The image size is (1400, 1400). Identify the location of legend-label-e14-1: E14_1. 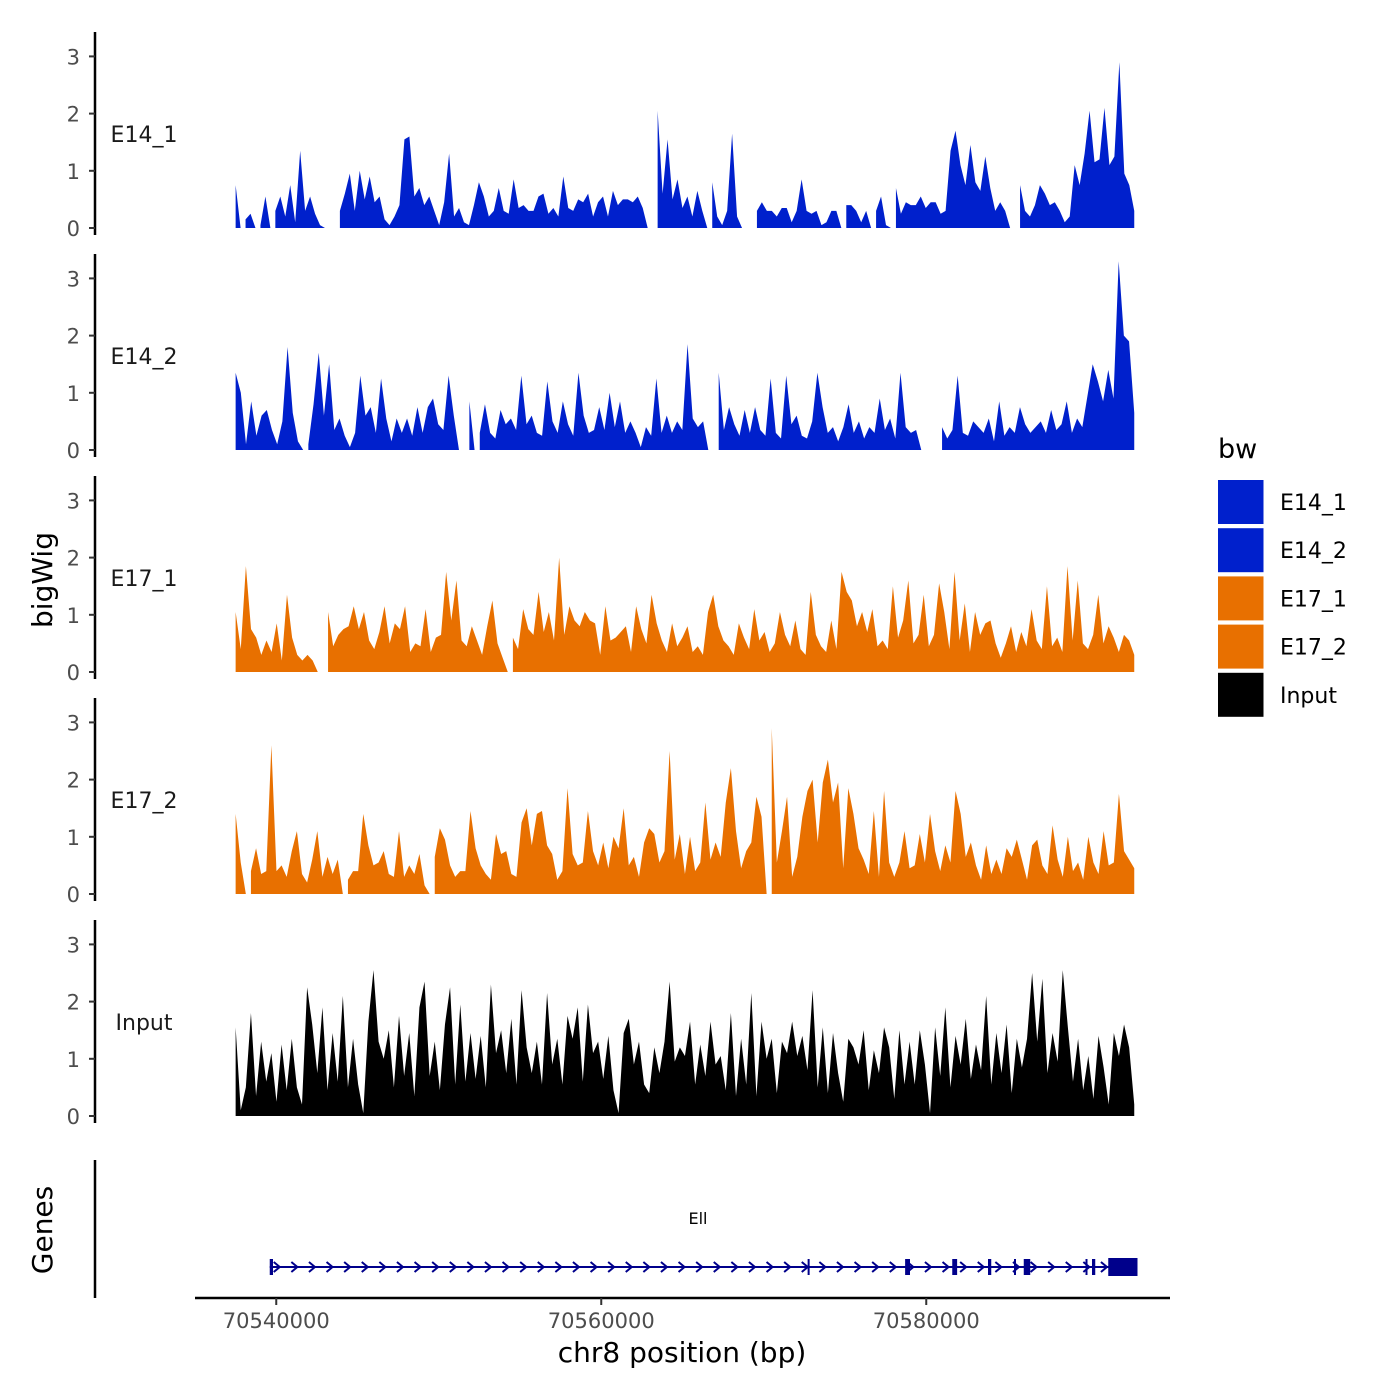
(1313, 503).